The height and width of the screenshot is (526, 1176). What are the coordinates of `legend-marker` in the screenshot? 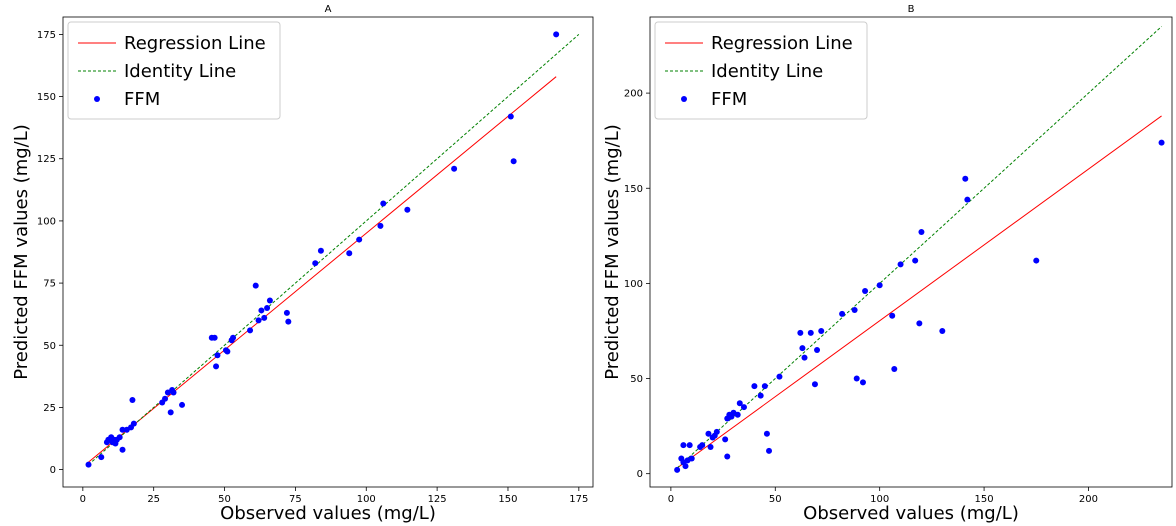 It's located at (684, 99).